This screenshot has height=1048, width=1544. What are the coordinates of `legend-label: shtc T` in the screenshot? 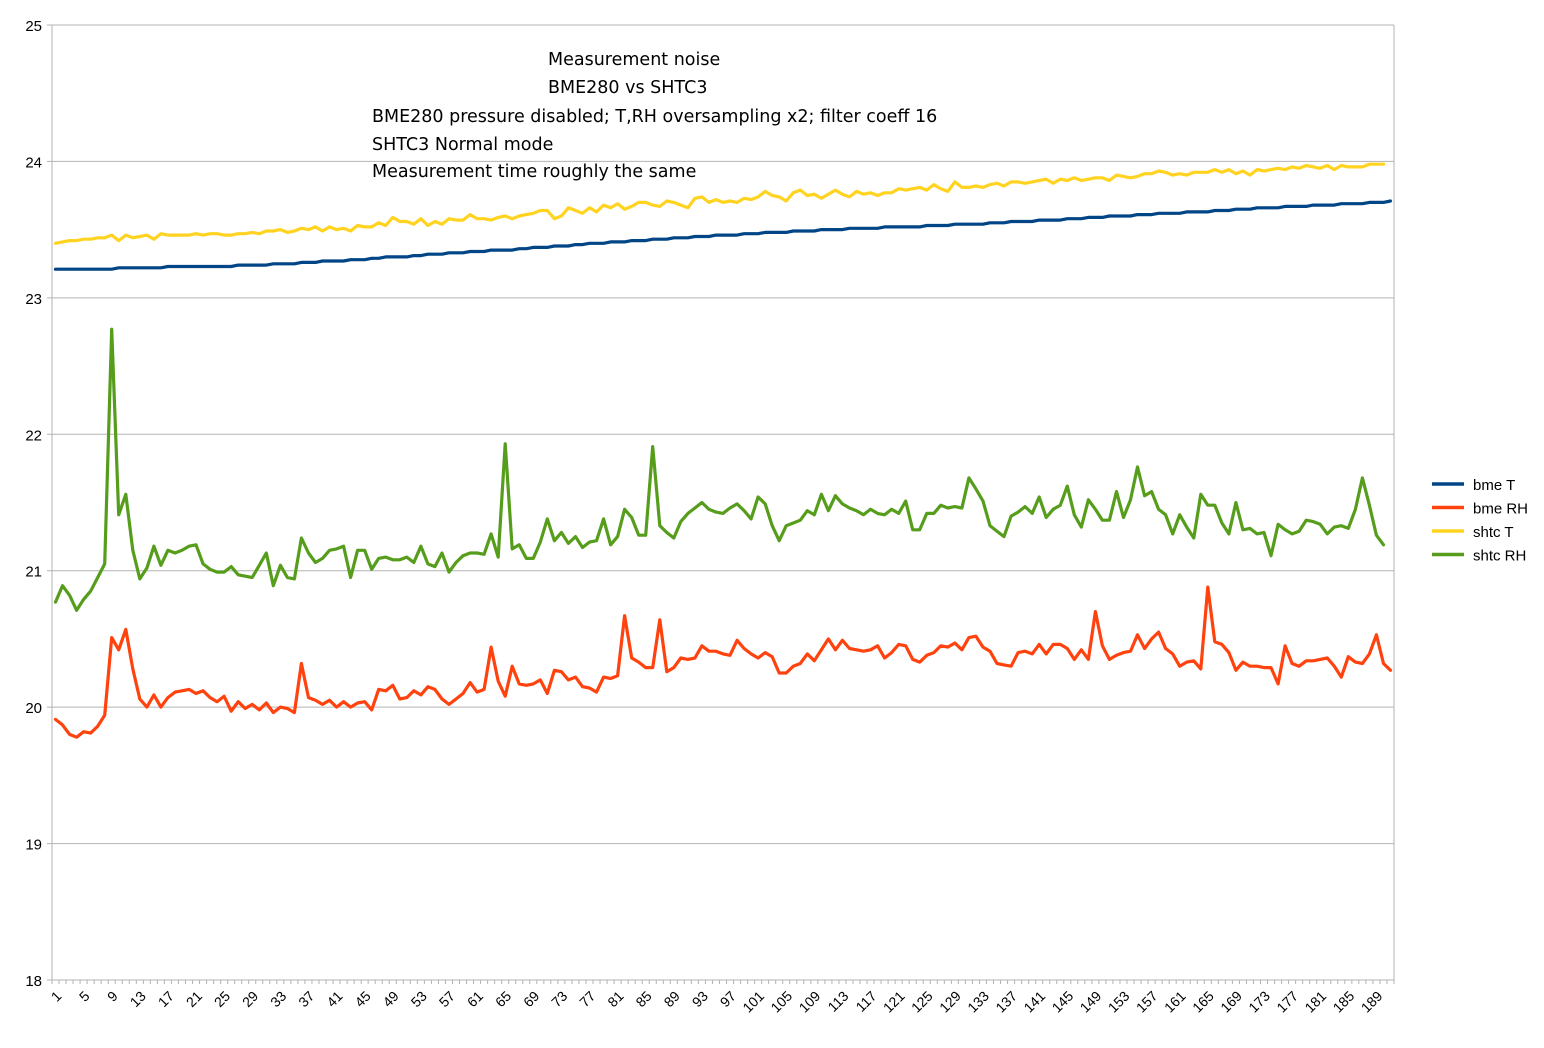 It's located at (1493, 532).